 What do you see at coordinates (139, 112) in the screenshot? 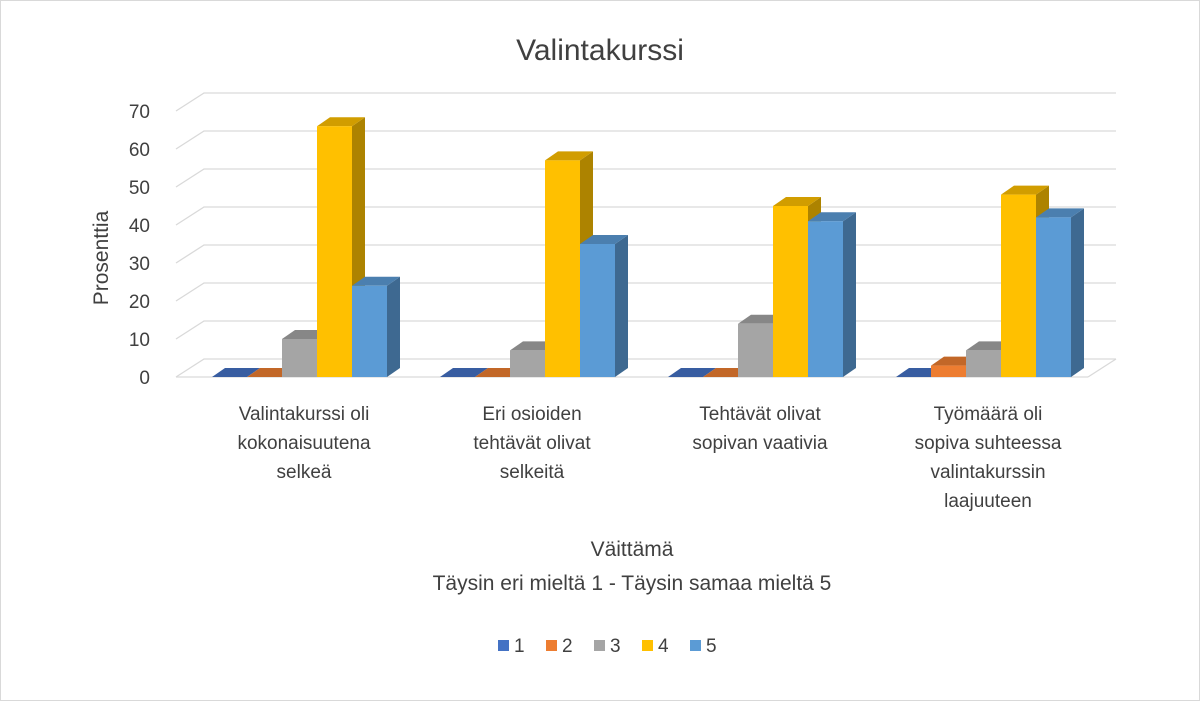
I see `y-tick-label: 70` at bounding box center [139, 112].